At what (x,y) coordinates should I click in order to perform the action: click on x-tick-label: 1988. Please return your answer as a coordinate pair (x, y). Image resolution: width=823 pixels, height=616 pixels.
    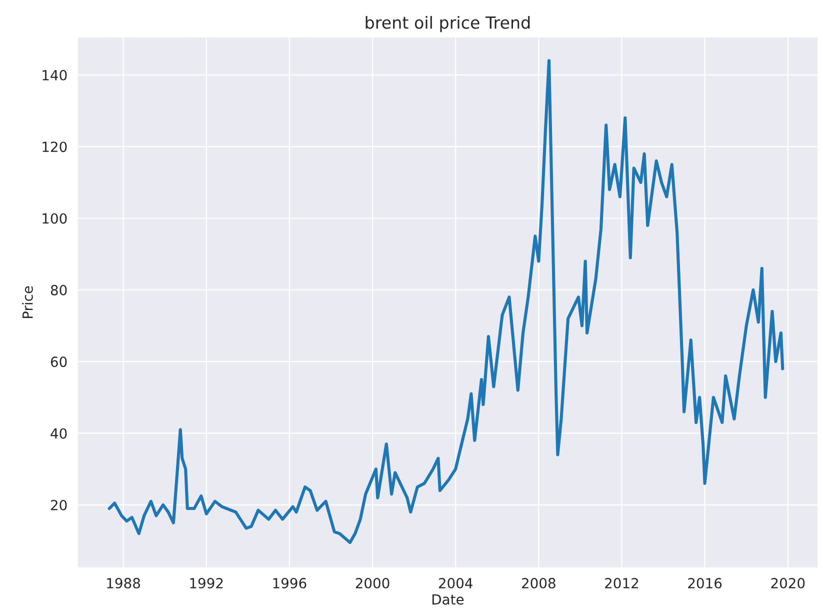
    Looking at the image, I should click on (123, 583).